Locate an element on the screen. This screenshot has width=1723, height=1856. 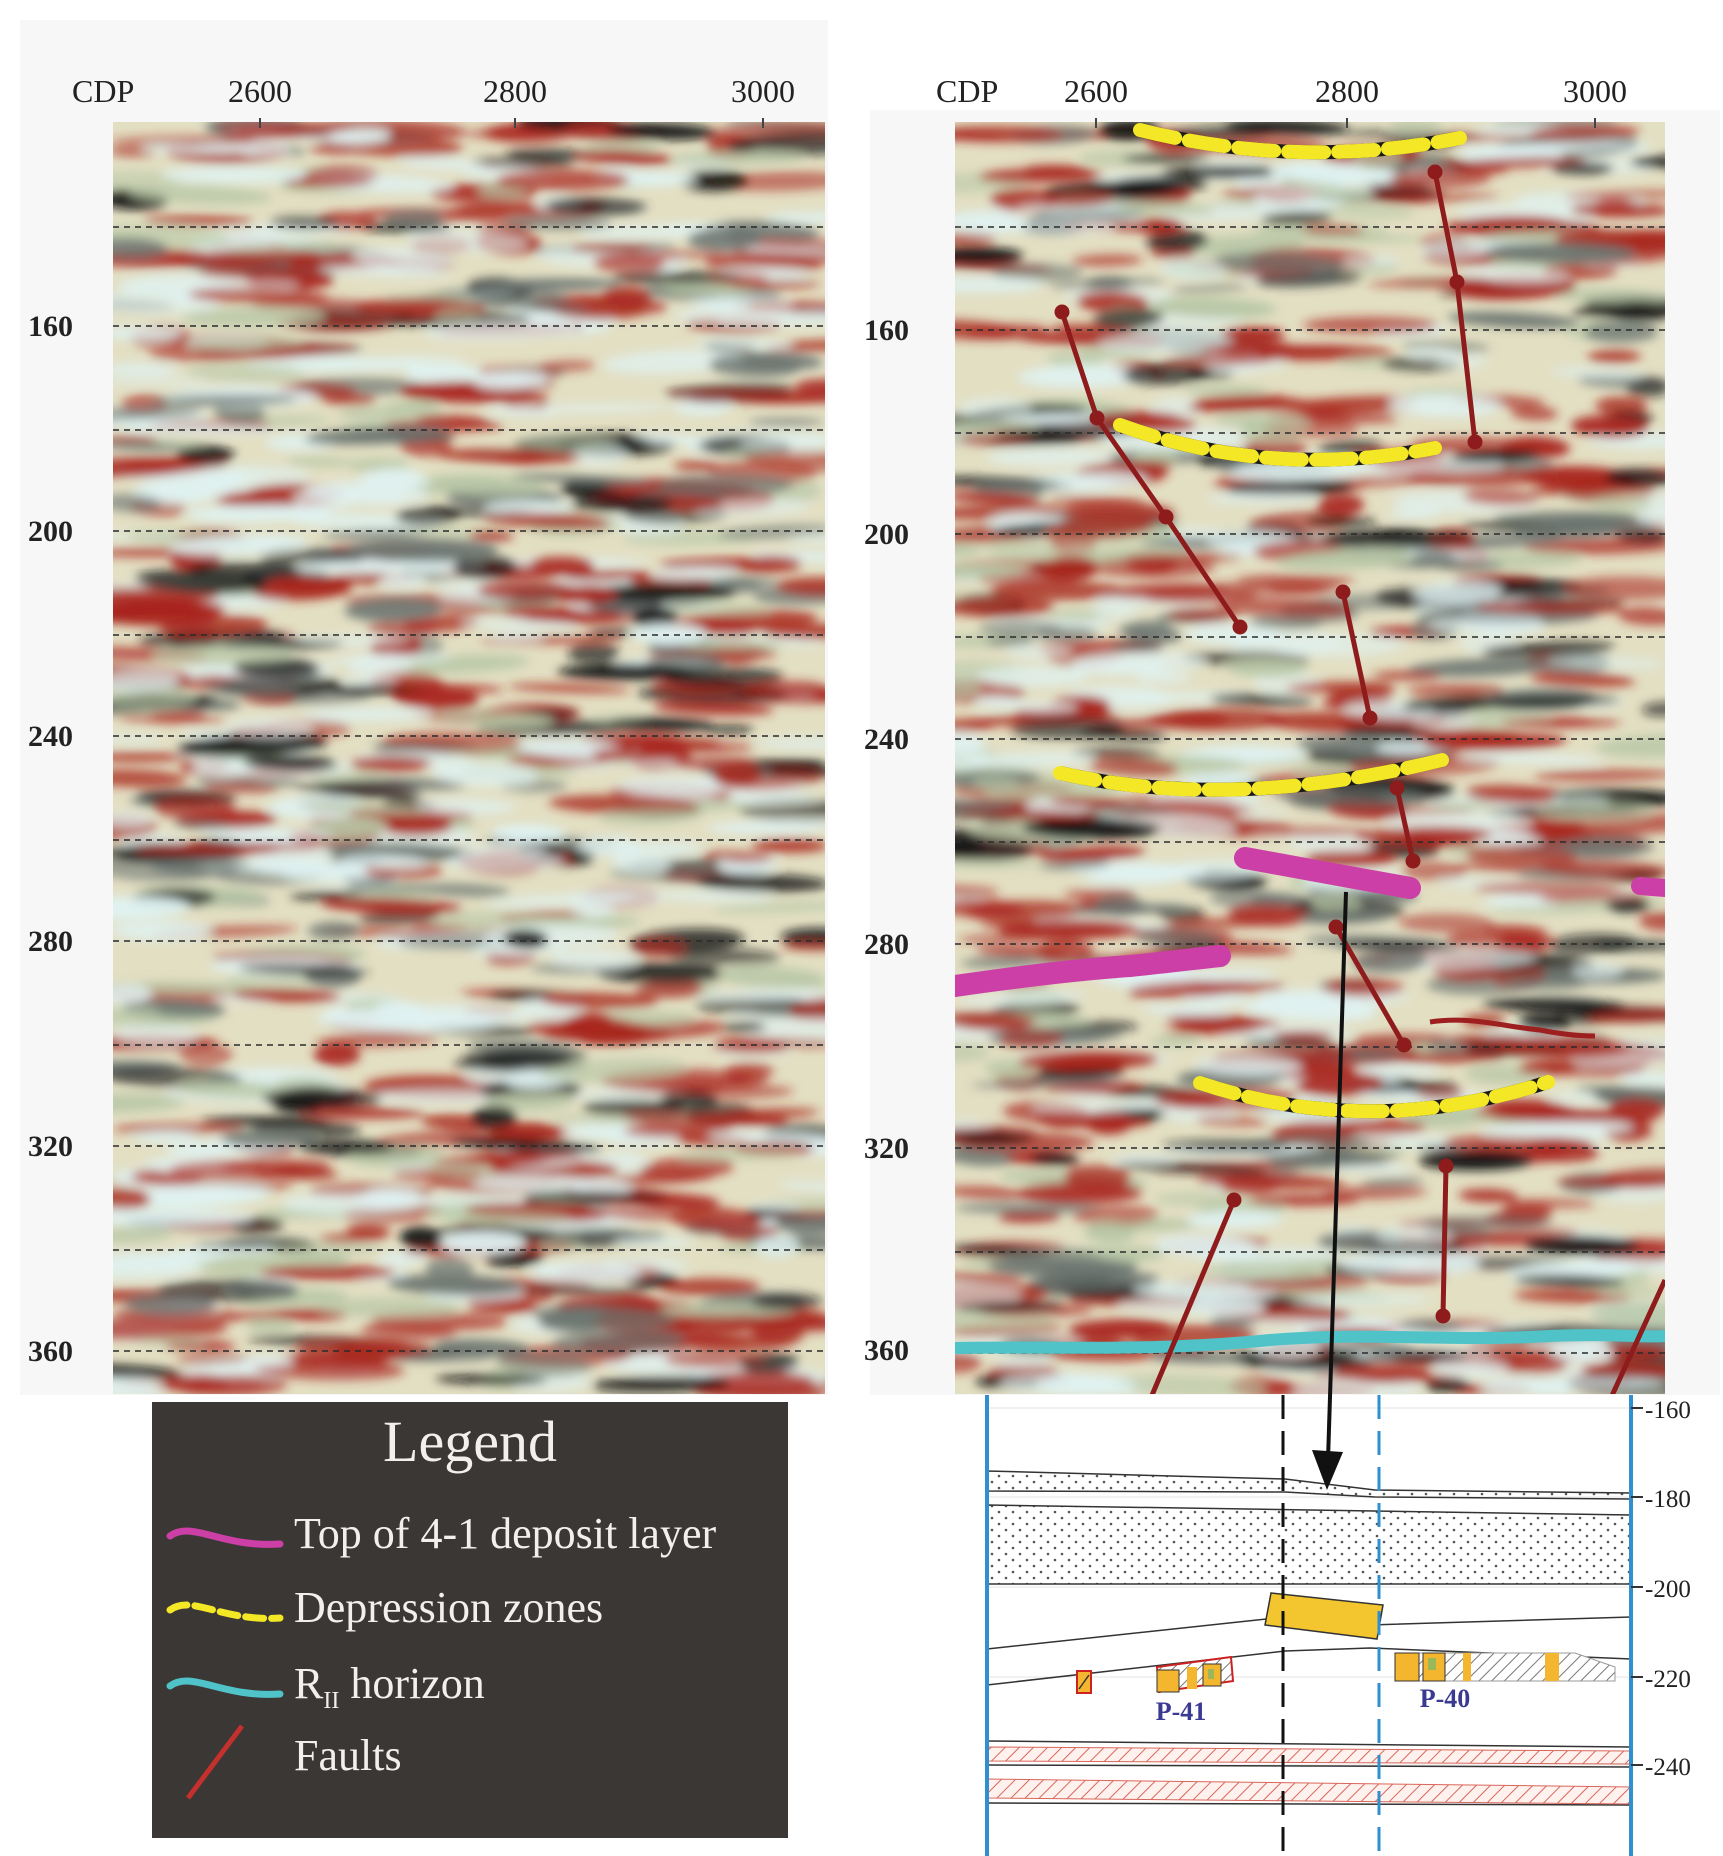
depth-tick: -200 is located at coordinates (1668, 1589).